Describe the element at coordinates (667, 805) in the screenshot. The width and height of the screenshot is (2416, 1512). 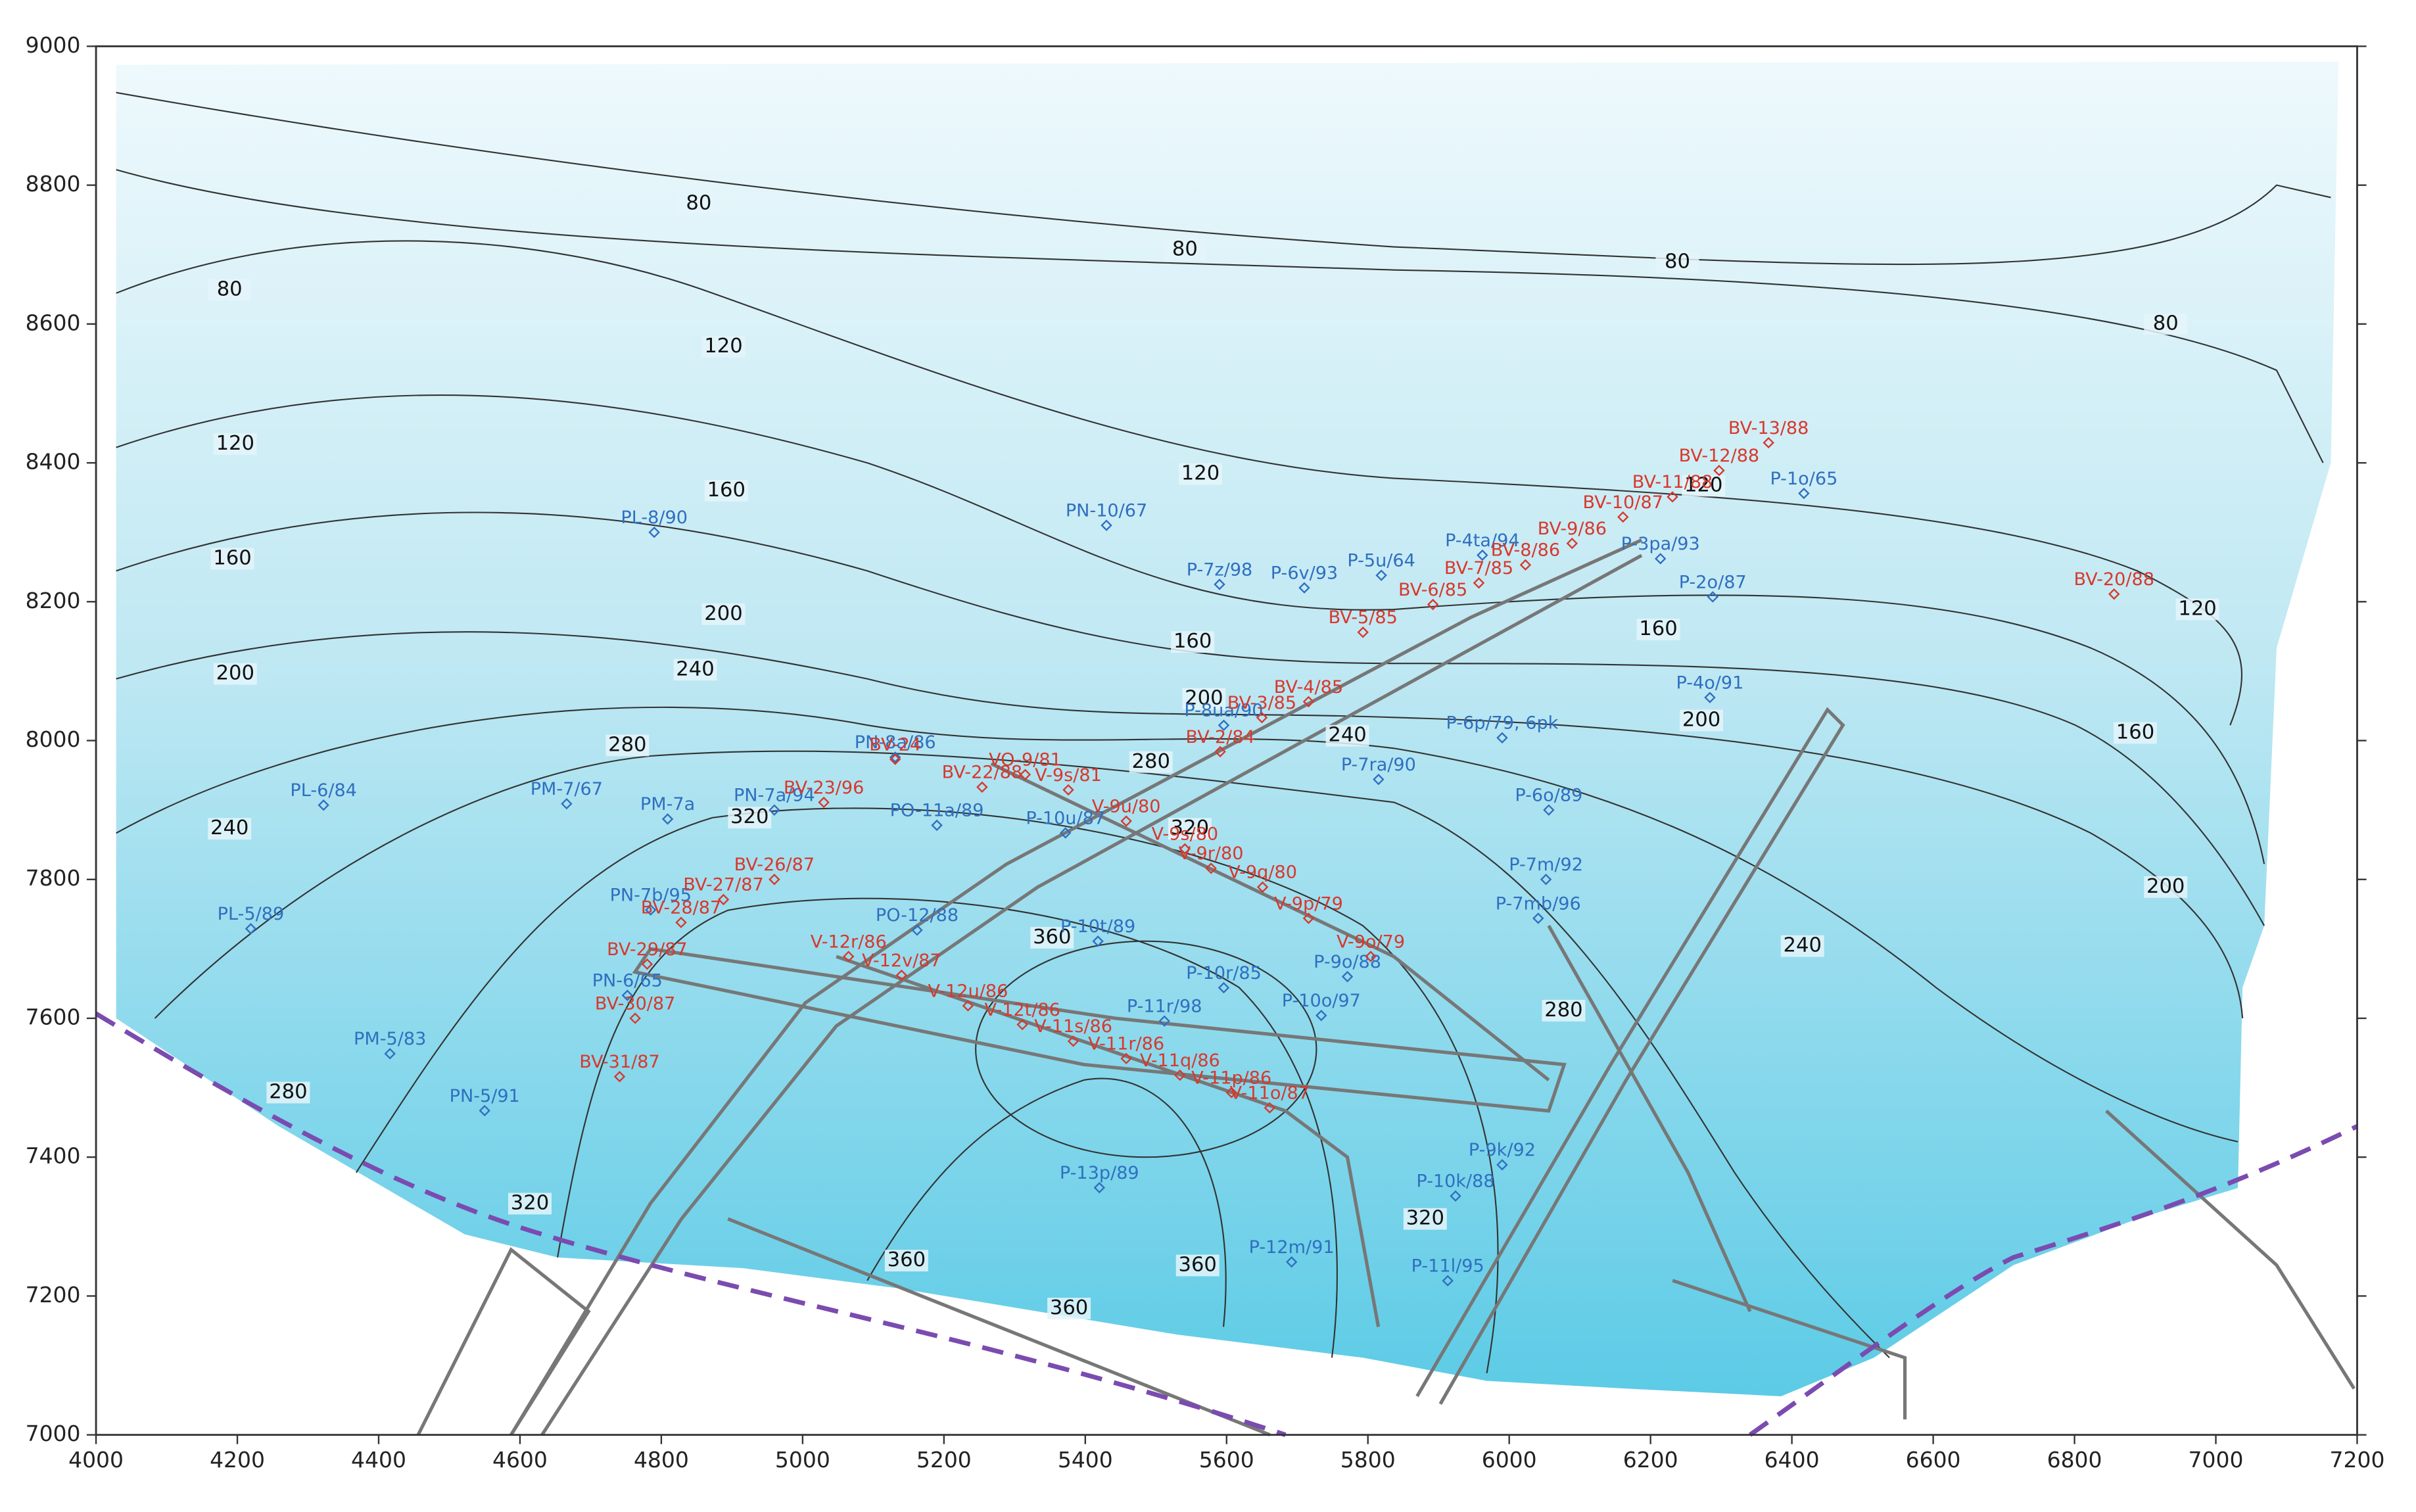
I see `well-label: PM-7a` at that location.